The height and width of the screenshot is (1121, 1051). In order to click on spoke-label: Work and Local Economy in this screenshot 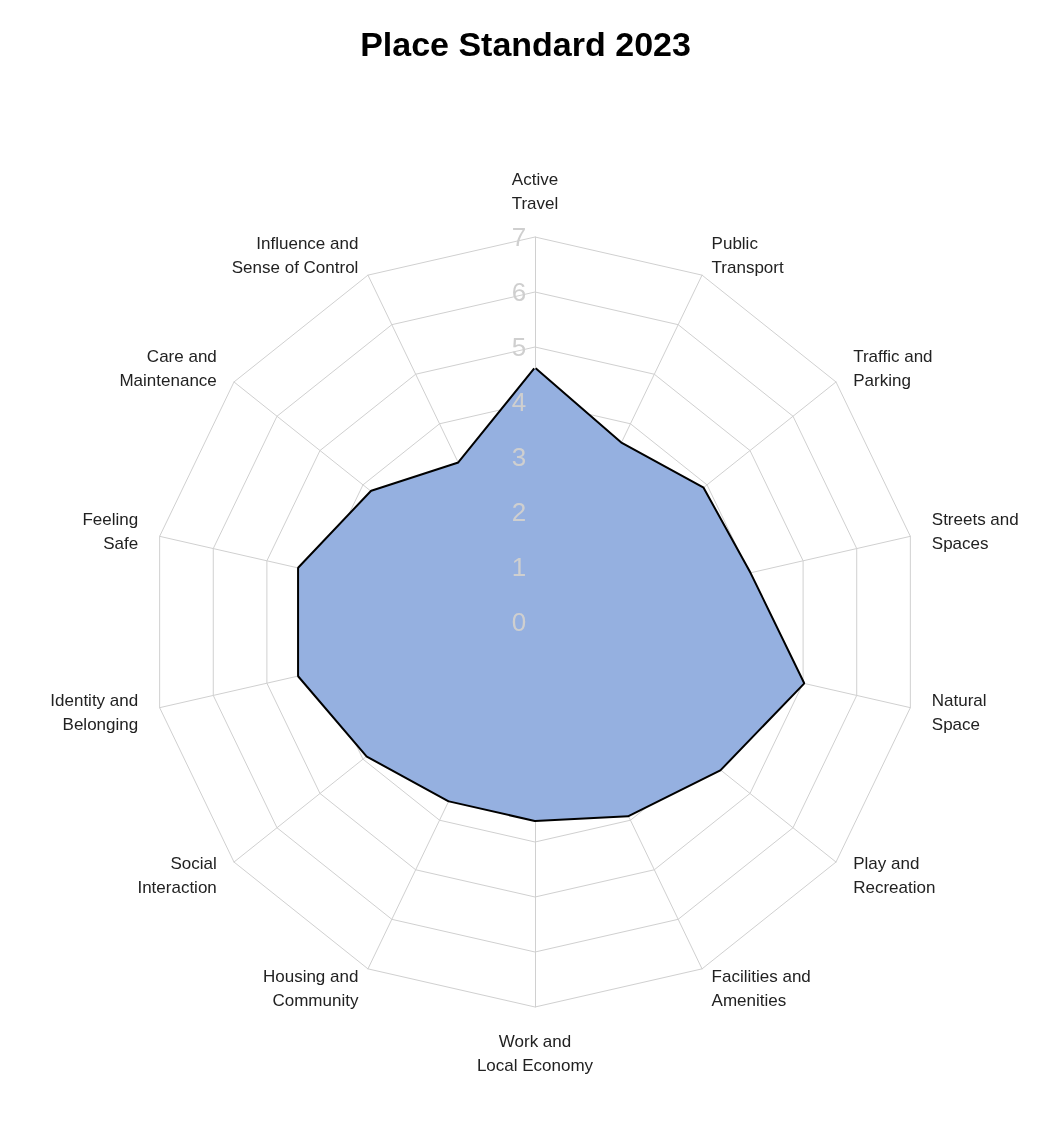, I will do `click(535, 1053)`.